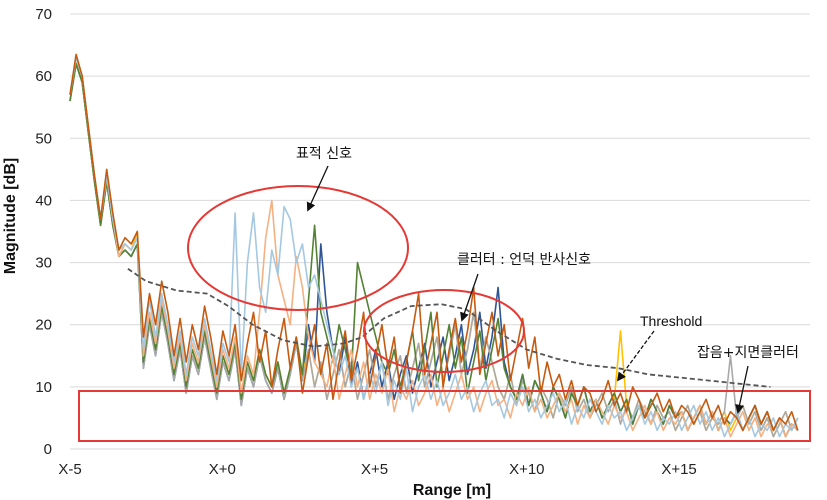 Image resolution: width=827 pixels, height=500 pixels. Describe the element at coordinates (748, 353) in the screenshot. I see `annotation-noise: 잡음+지면클러터` at that location.